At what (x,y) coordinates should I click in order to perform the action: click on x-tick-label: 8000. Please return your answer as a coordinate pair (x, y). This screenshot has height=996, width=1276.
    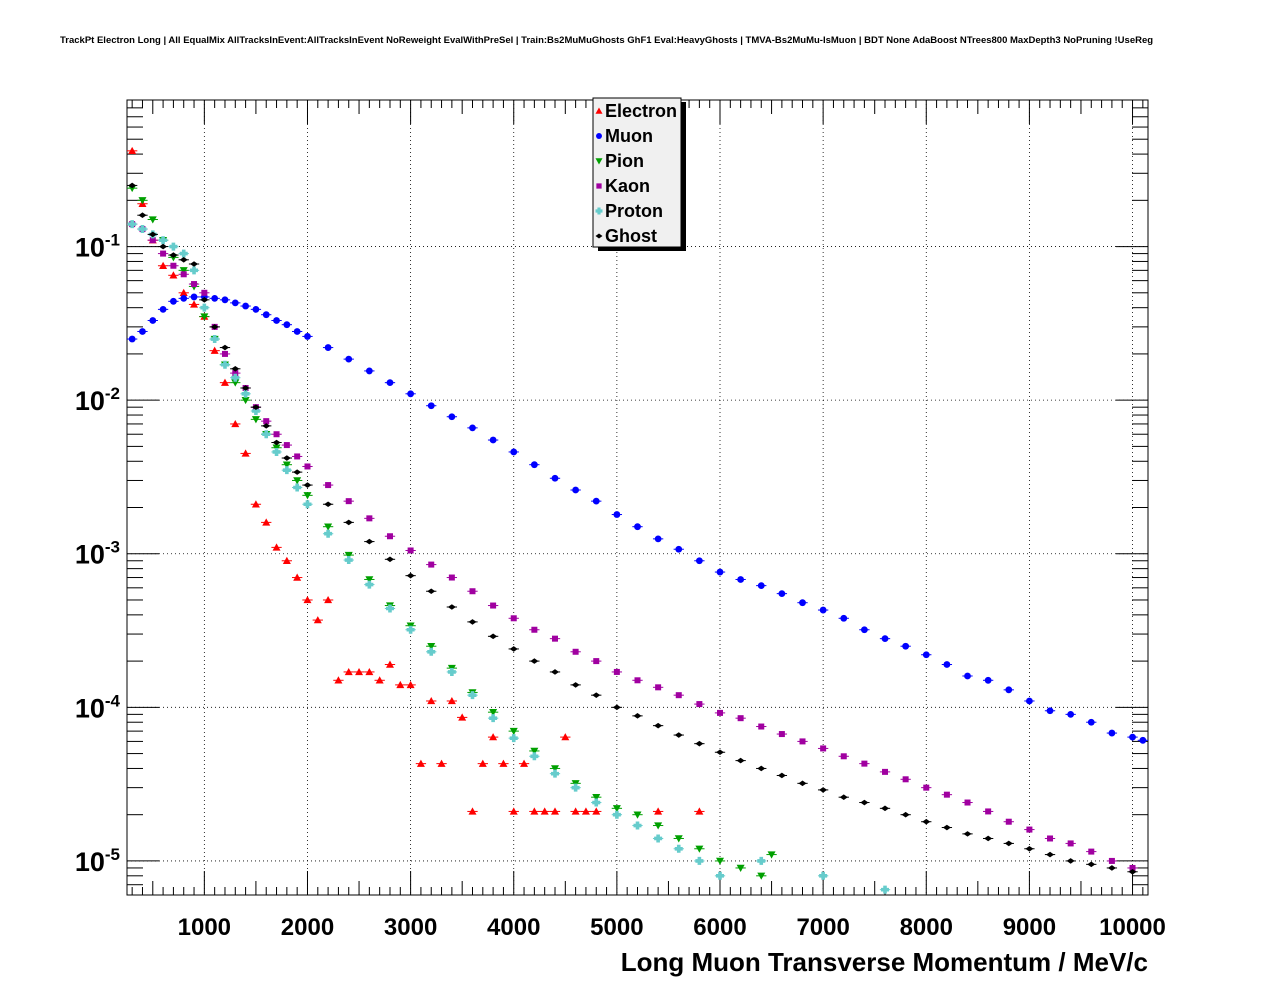
    Looking at the image, I should click on (926, 927).